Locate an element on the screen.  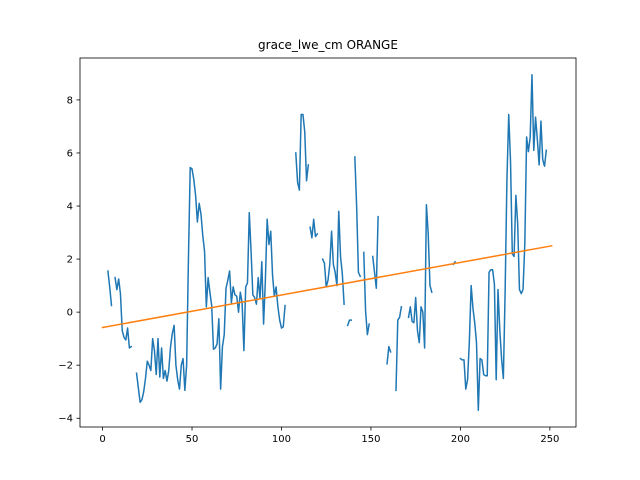
y-tick-label: 0 is located at coordinates (70, 313).